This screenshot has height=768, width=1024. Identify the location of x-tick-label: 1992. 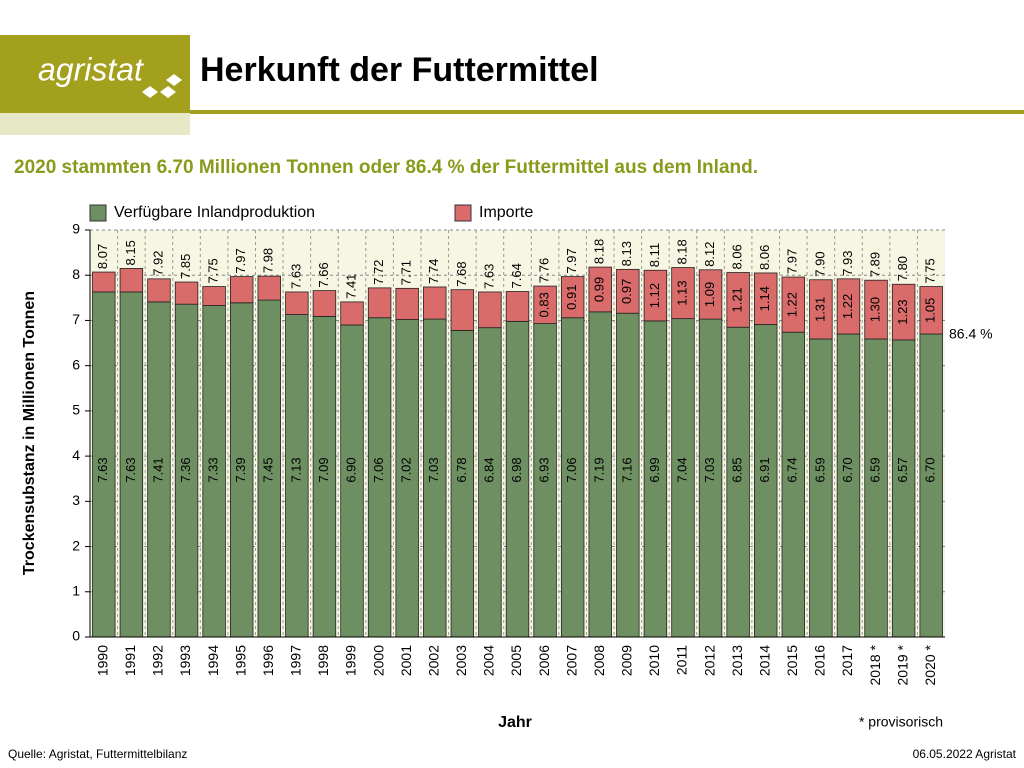
(158, 660).